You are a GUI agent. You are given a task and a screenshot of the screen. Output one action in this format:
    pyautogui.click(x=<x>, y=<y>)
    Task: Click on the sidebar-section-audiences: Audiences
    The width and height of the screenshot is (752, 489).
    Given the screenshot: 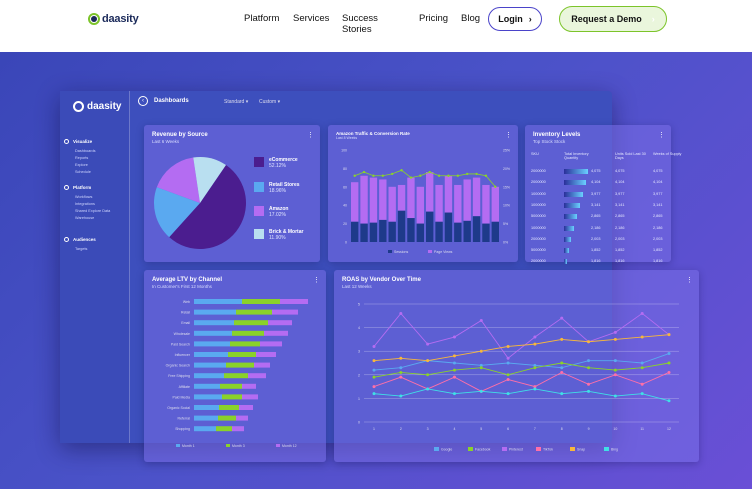 What is the action you would take?
    pyautogui.click(x=80, y=239)
    